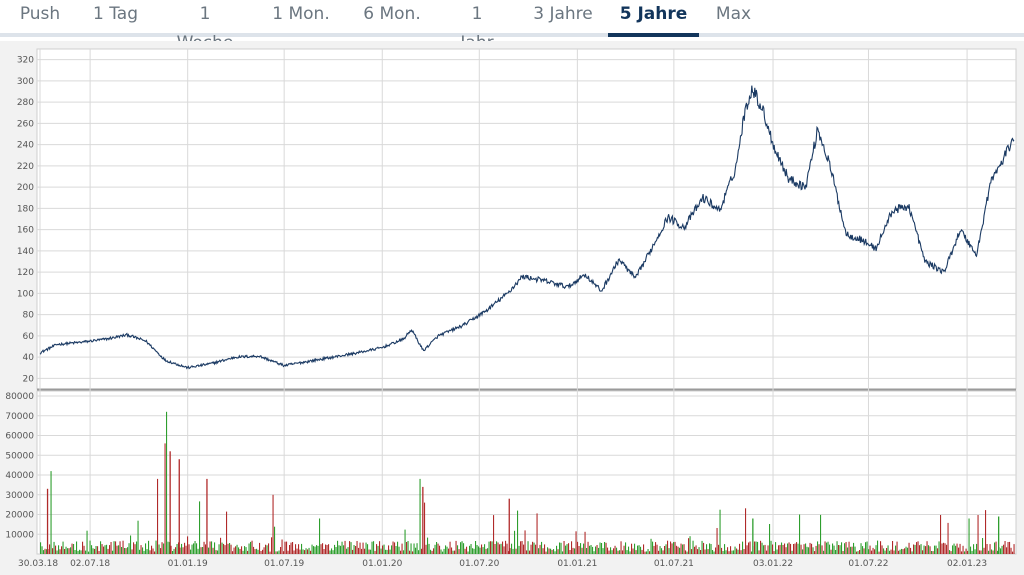  What do you see at coordinates (301, 14) in the screenshot?
I see `tab-1-mon: 1 Mon.` at bounding box center [301, 14].